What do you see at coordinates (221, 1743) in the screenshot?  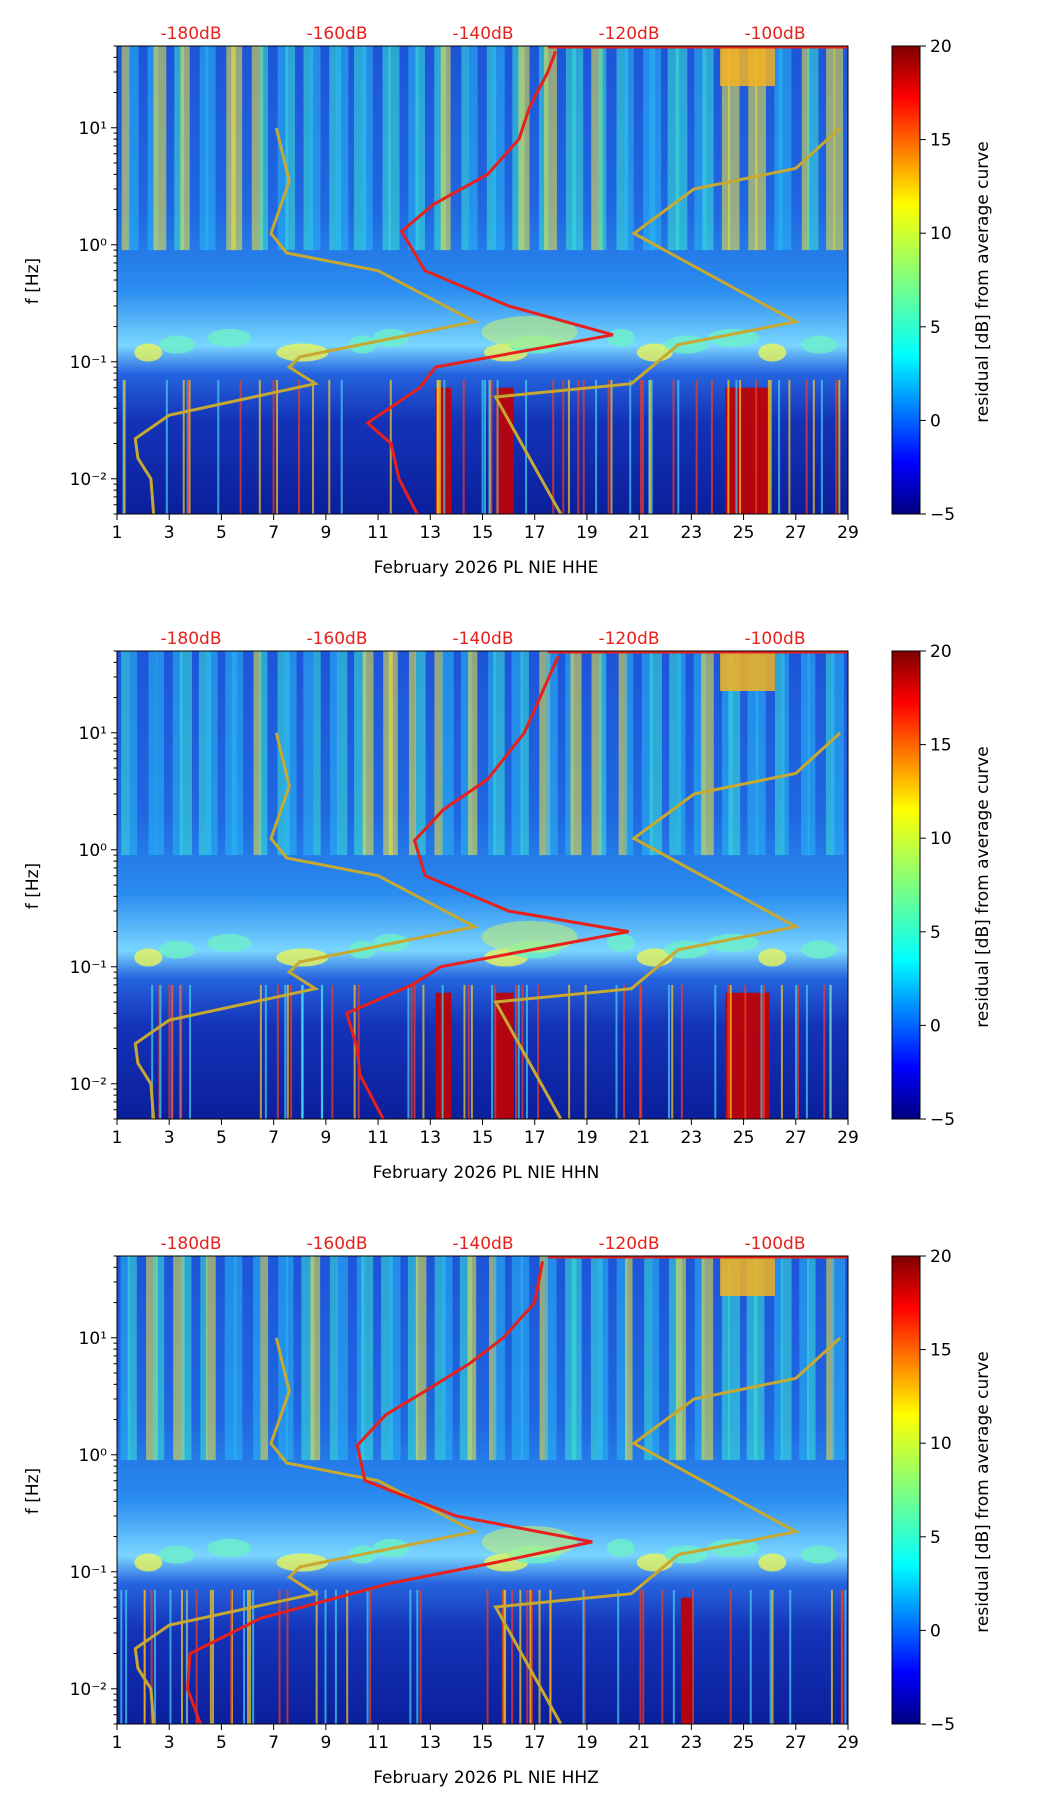 I see `x-tick-label: 5` at bounding box center [221, 1743].